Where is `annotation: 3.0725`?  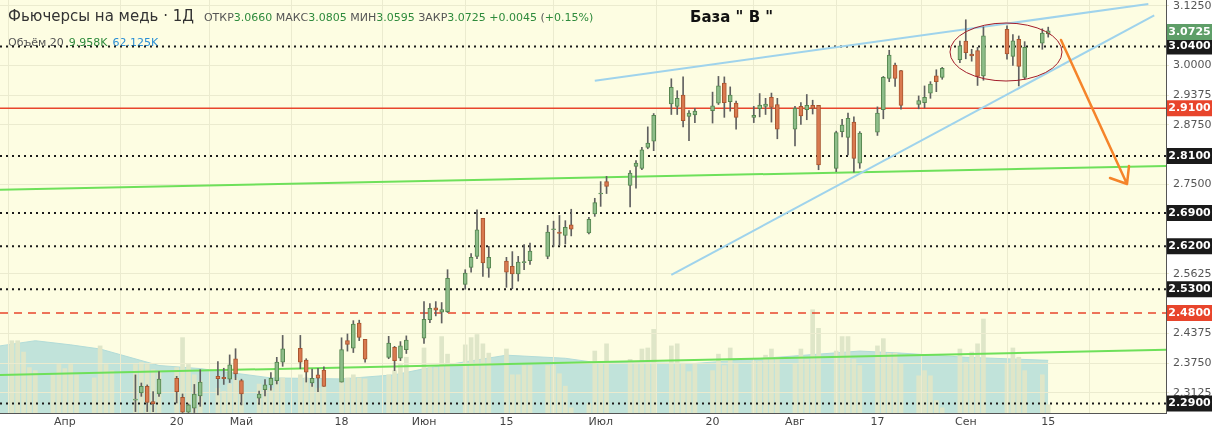
annotation: 3.0725 is located at coordinates (466, 17).